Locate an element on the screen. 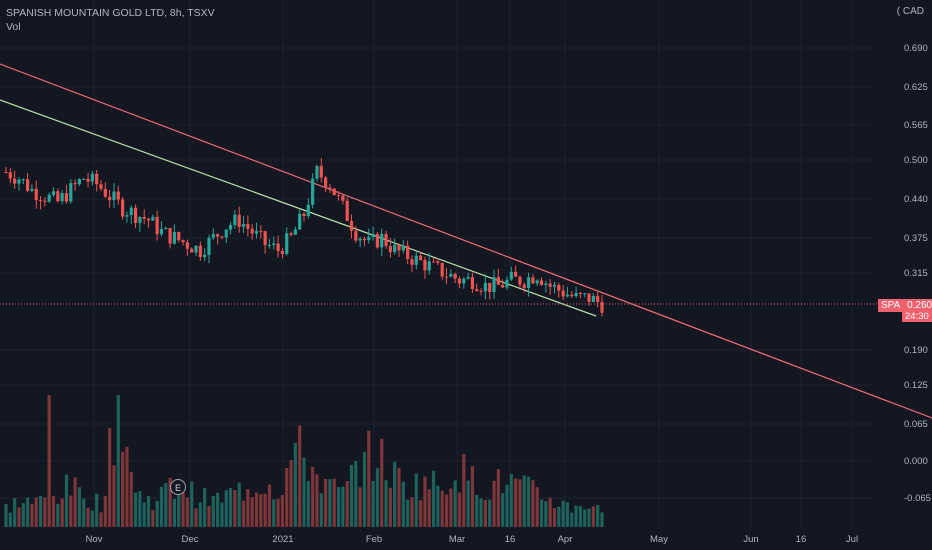 This screenshot has height=550, width=932. earnings-marker-icon: E is located at coordinates (178, 487).